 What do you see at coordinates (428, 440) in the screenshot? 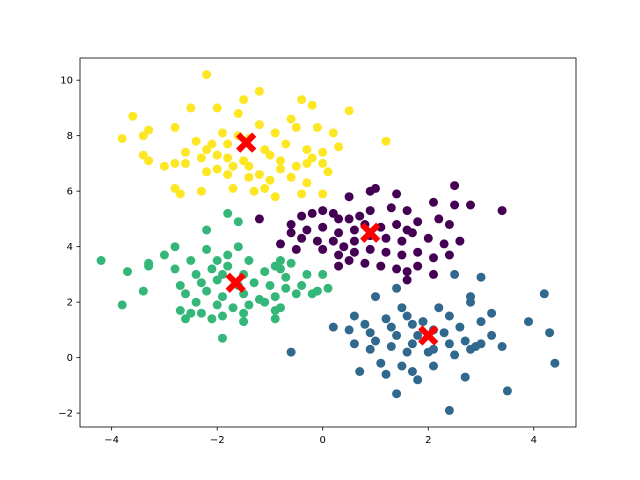
I see `x-tick-label: 2` at bounding box center [428, 440].